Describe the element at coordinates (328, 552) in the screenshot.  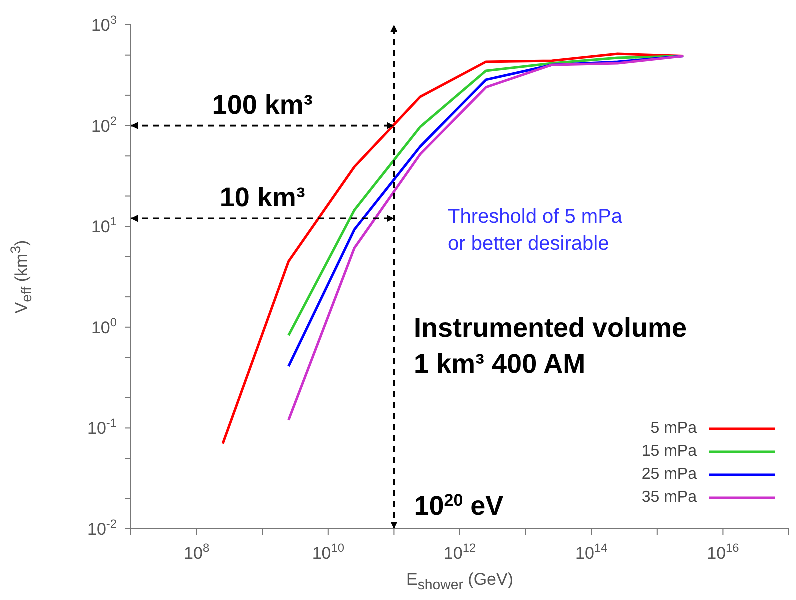
I see `x-tick-label: 10$^{10}$` at that location.